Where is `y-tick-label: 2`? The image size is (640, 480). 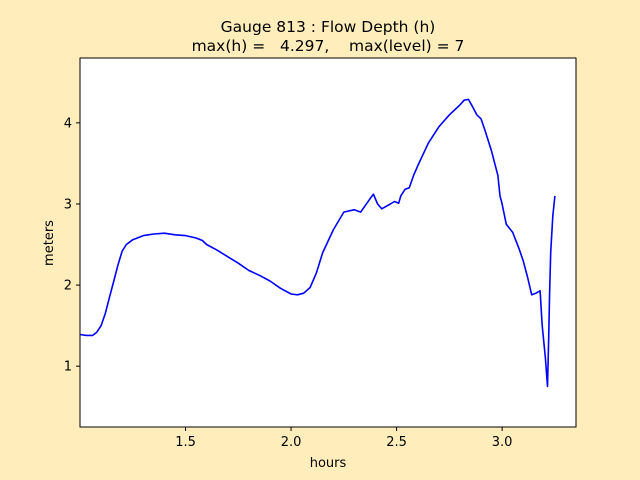 y-tick-label: 2 is located at coordinates (68, 286).